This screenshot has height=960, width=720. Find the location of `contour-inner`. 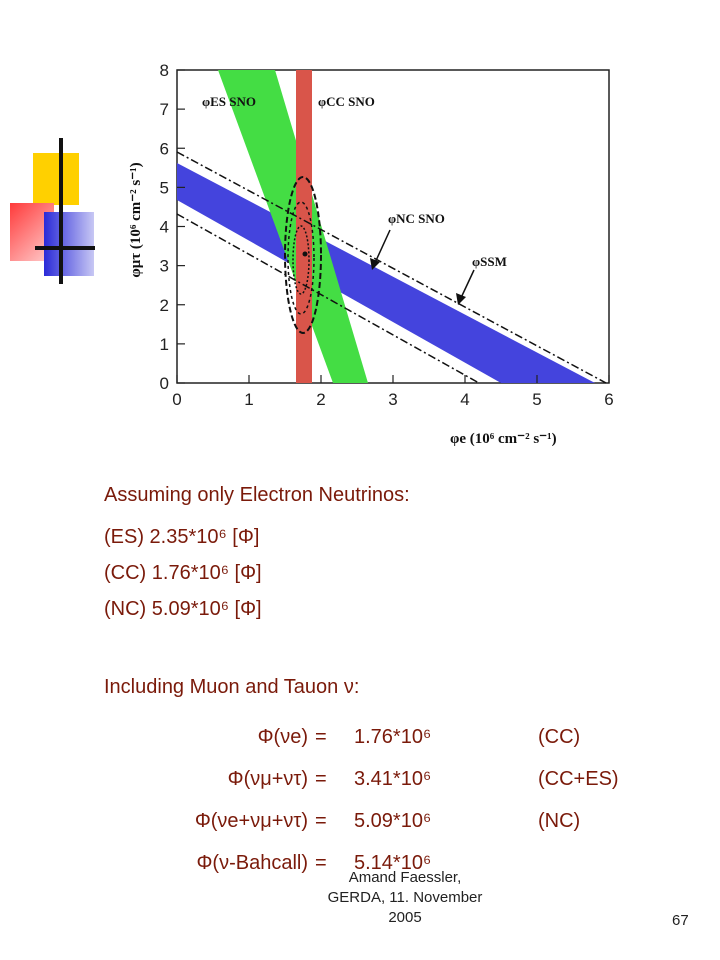

contour-inner is located at coordinates (301, 260).